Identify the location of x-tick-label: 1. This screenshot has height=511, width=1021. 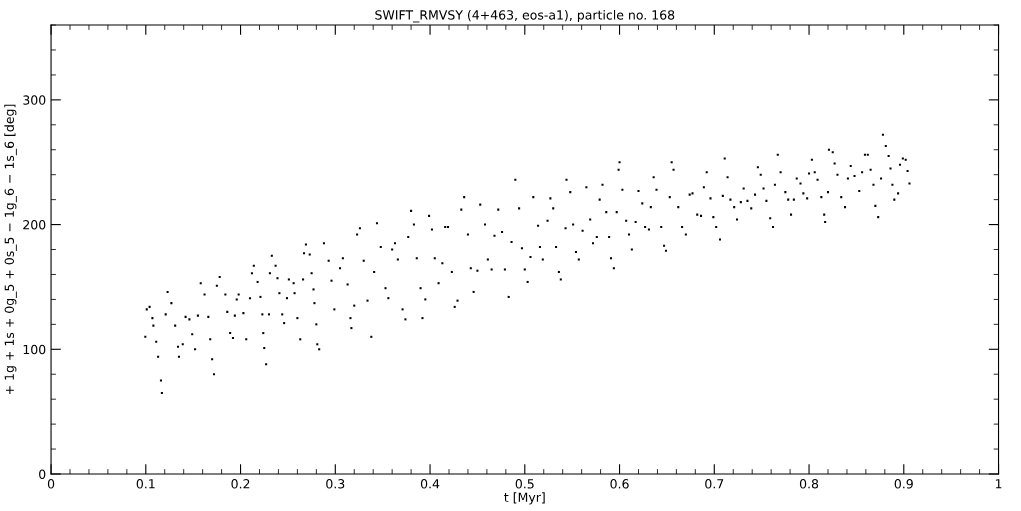
(998, 484).